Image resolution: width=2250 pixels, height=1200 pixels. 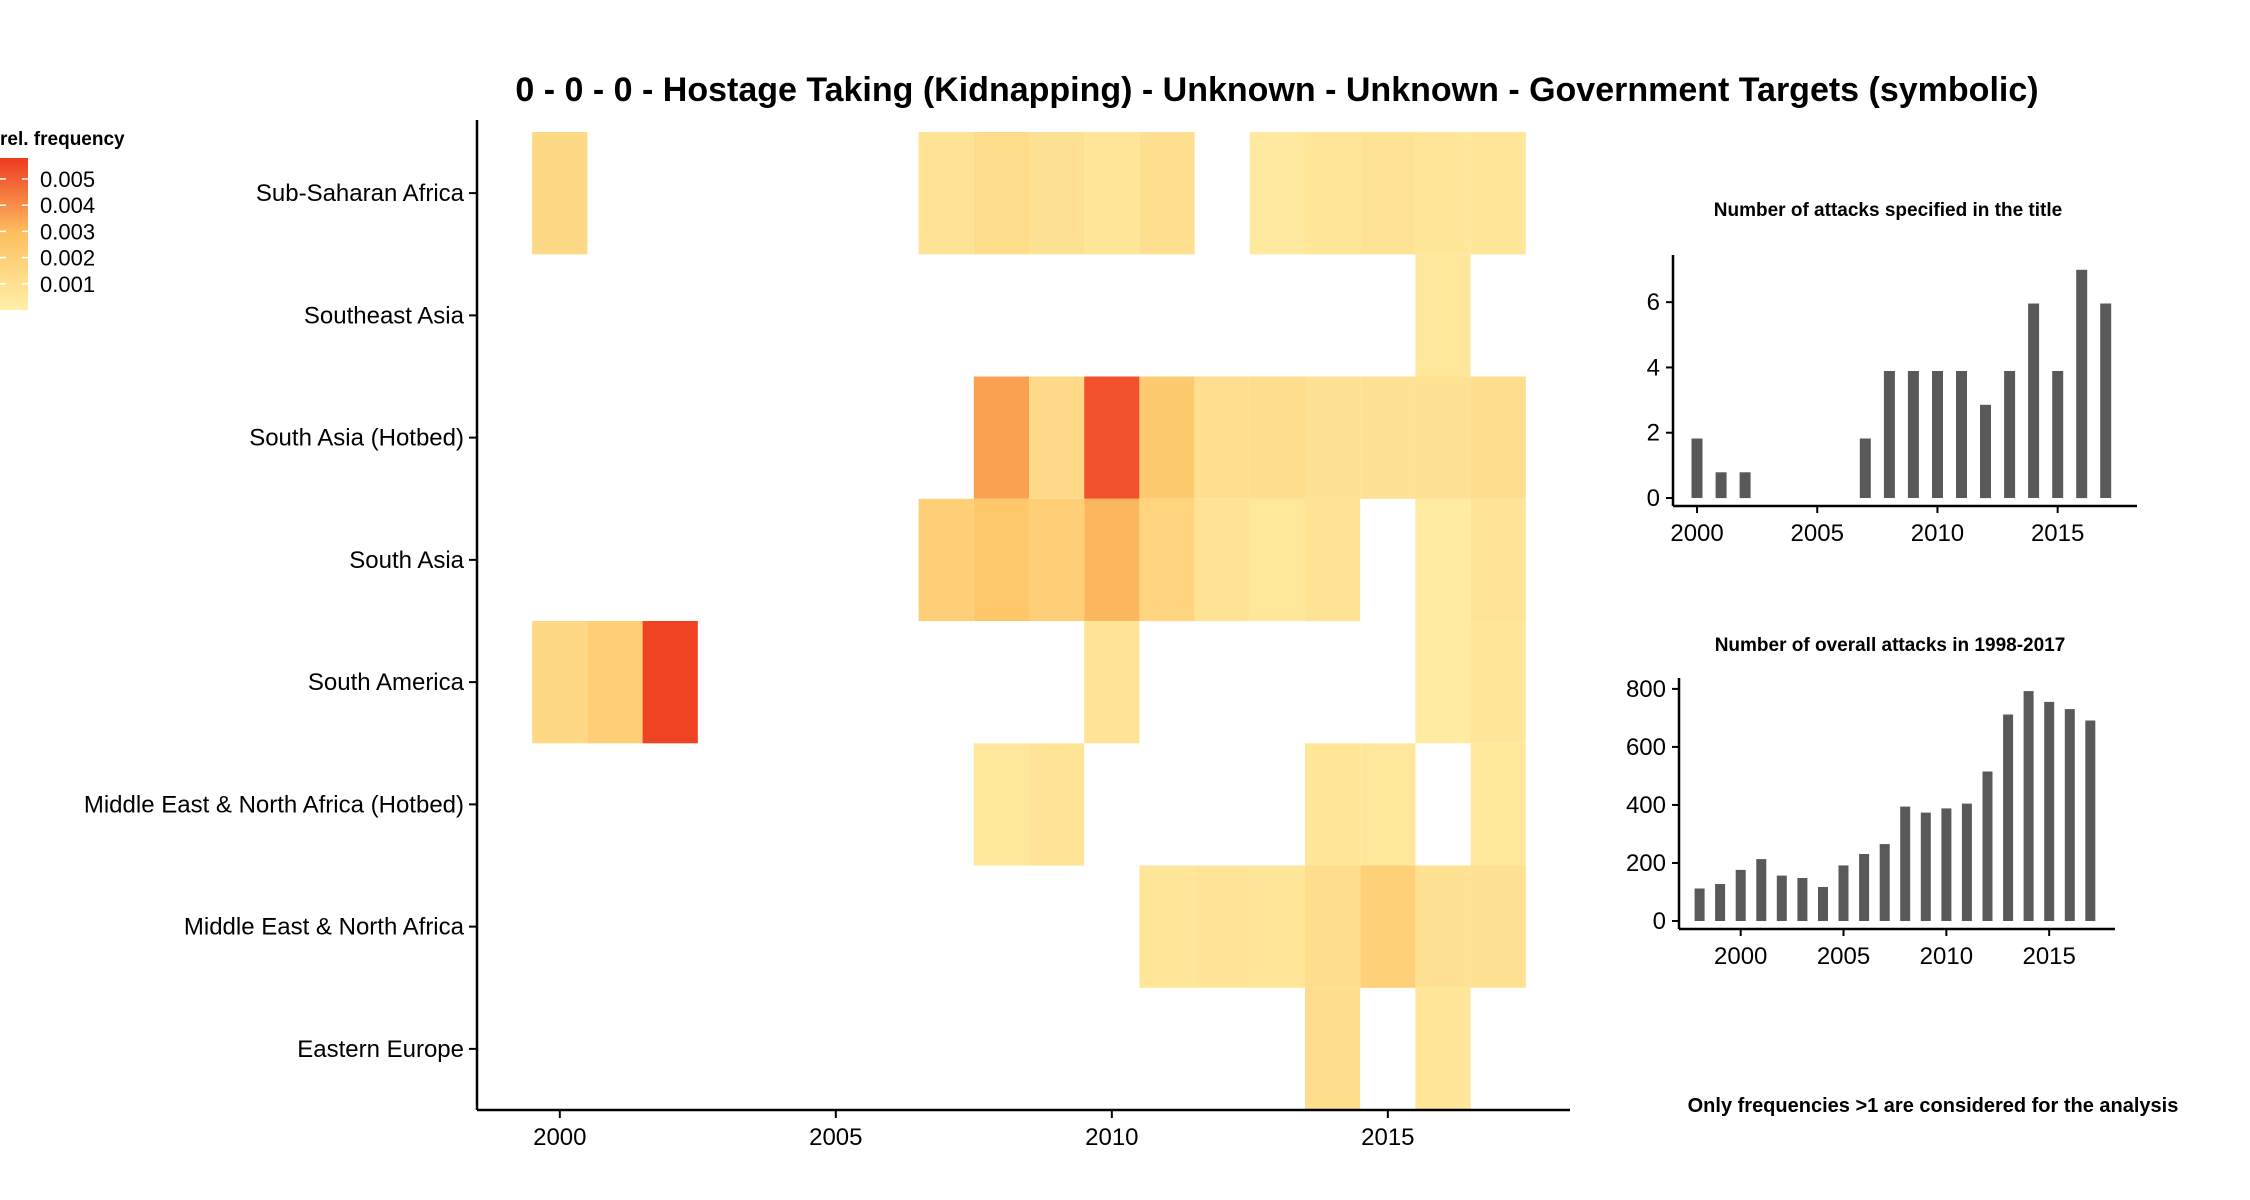 What do you see at coordinates (62, 139) in the screenshot?
I see `legend-title: rel. frequency` at bounding box center [62, 139].